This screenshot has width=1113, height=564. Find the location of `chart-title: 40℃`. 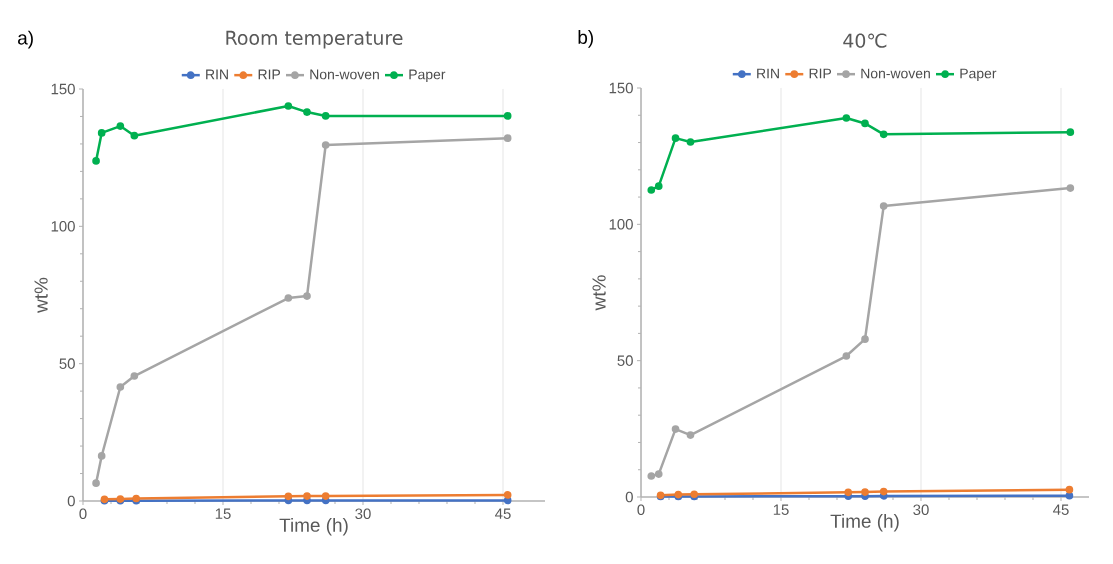

chart-title: 40℃ is located at coordinates (865, 40).